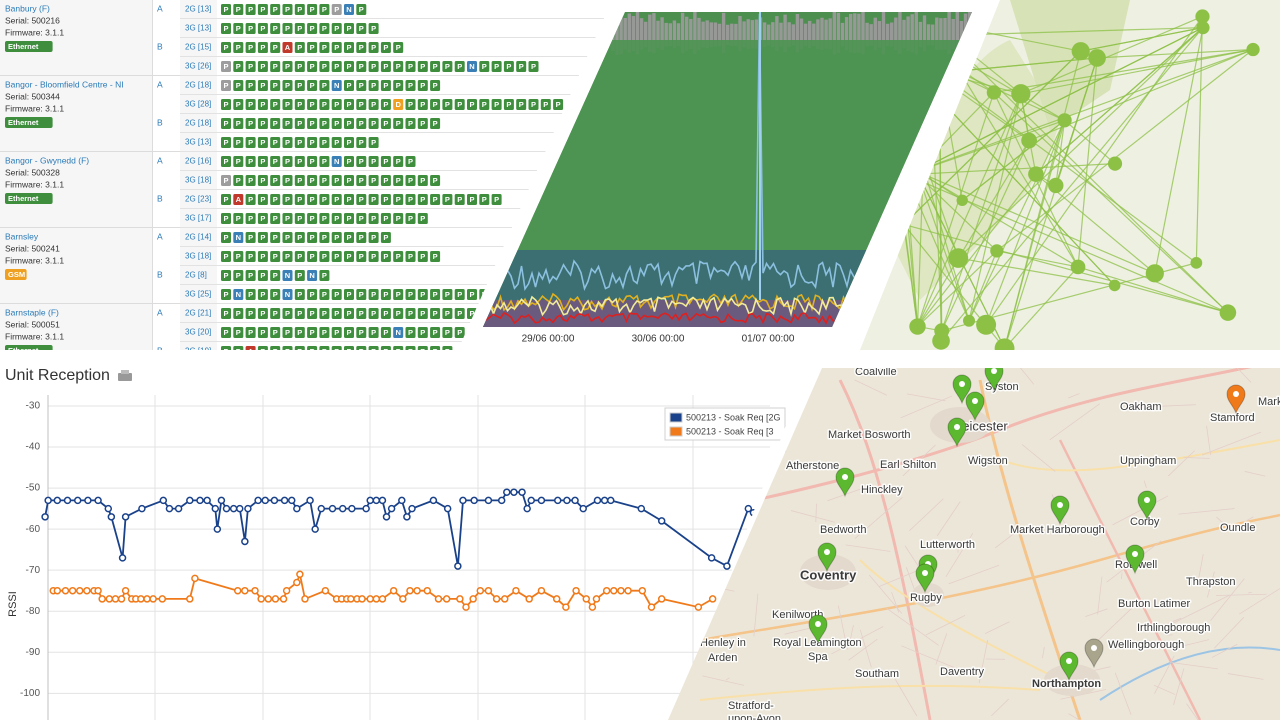 The height and width of the screenshot is (720, 1280). Describe the element at coordinates (733, 417) in the screenshot. I see `legend-label: 500213 - Soak Req [2G` at that location.